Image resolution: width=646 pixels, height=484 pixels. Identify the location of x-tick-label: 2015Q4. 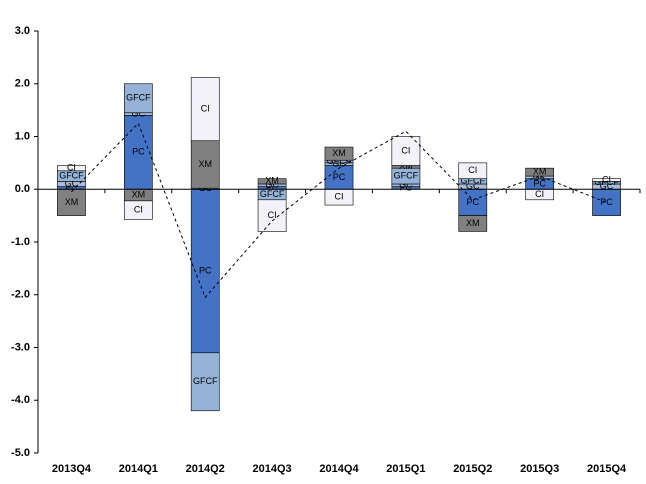
(607, 469).